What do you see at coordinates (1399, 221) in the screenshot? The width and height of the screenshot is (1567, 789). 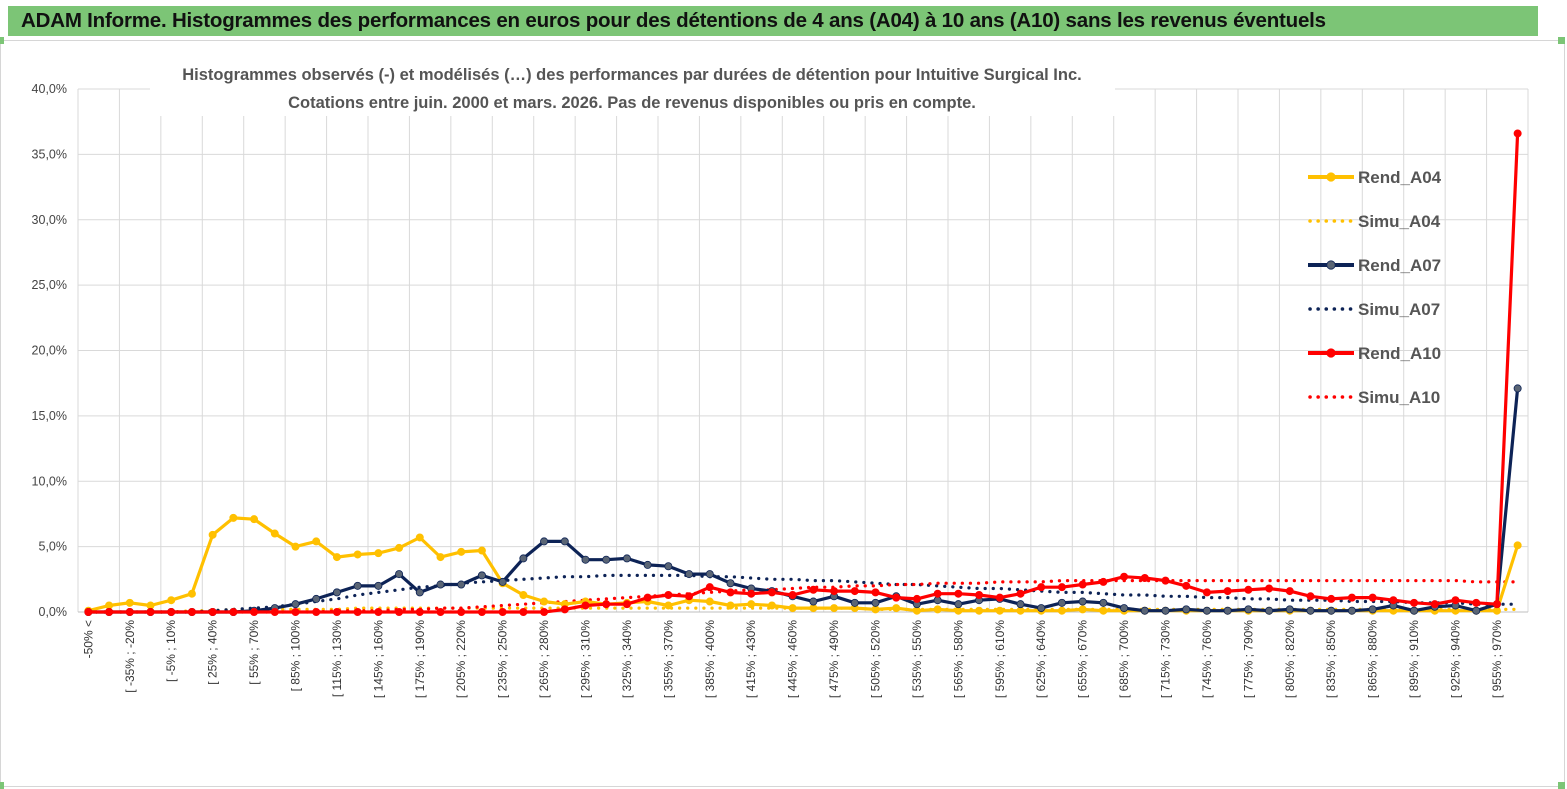 I see `legend-label: Simu_A04` at bounding box center [1399, 221].